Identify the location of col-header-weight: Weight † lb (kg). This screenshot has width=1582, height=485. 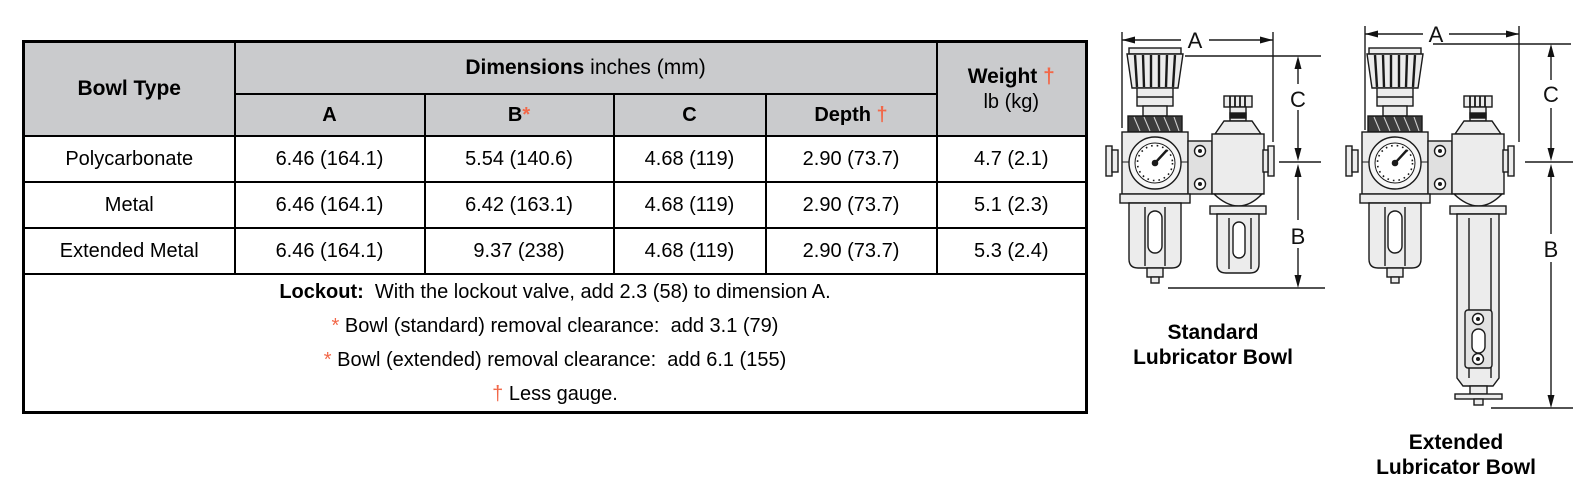
(1011, 88).